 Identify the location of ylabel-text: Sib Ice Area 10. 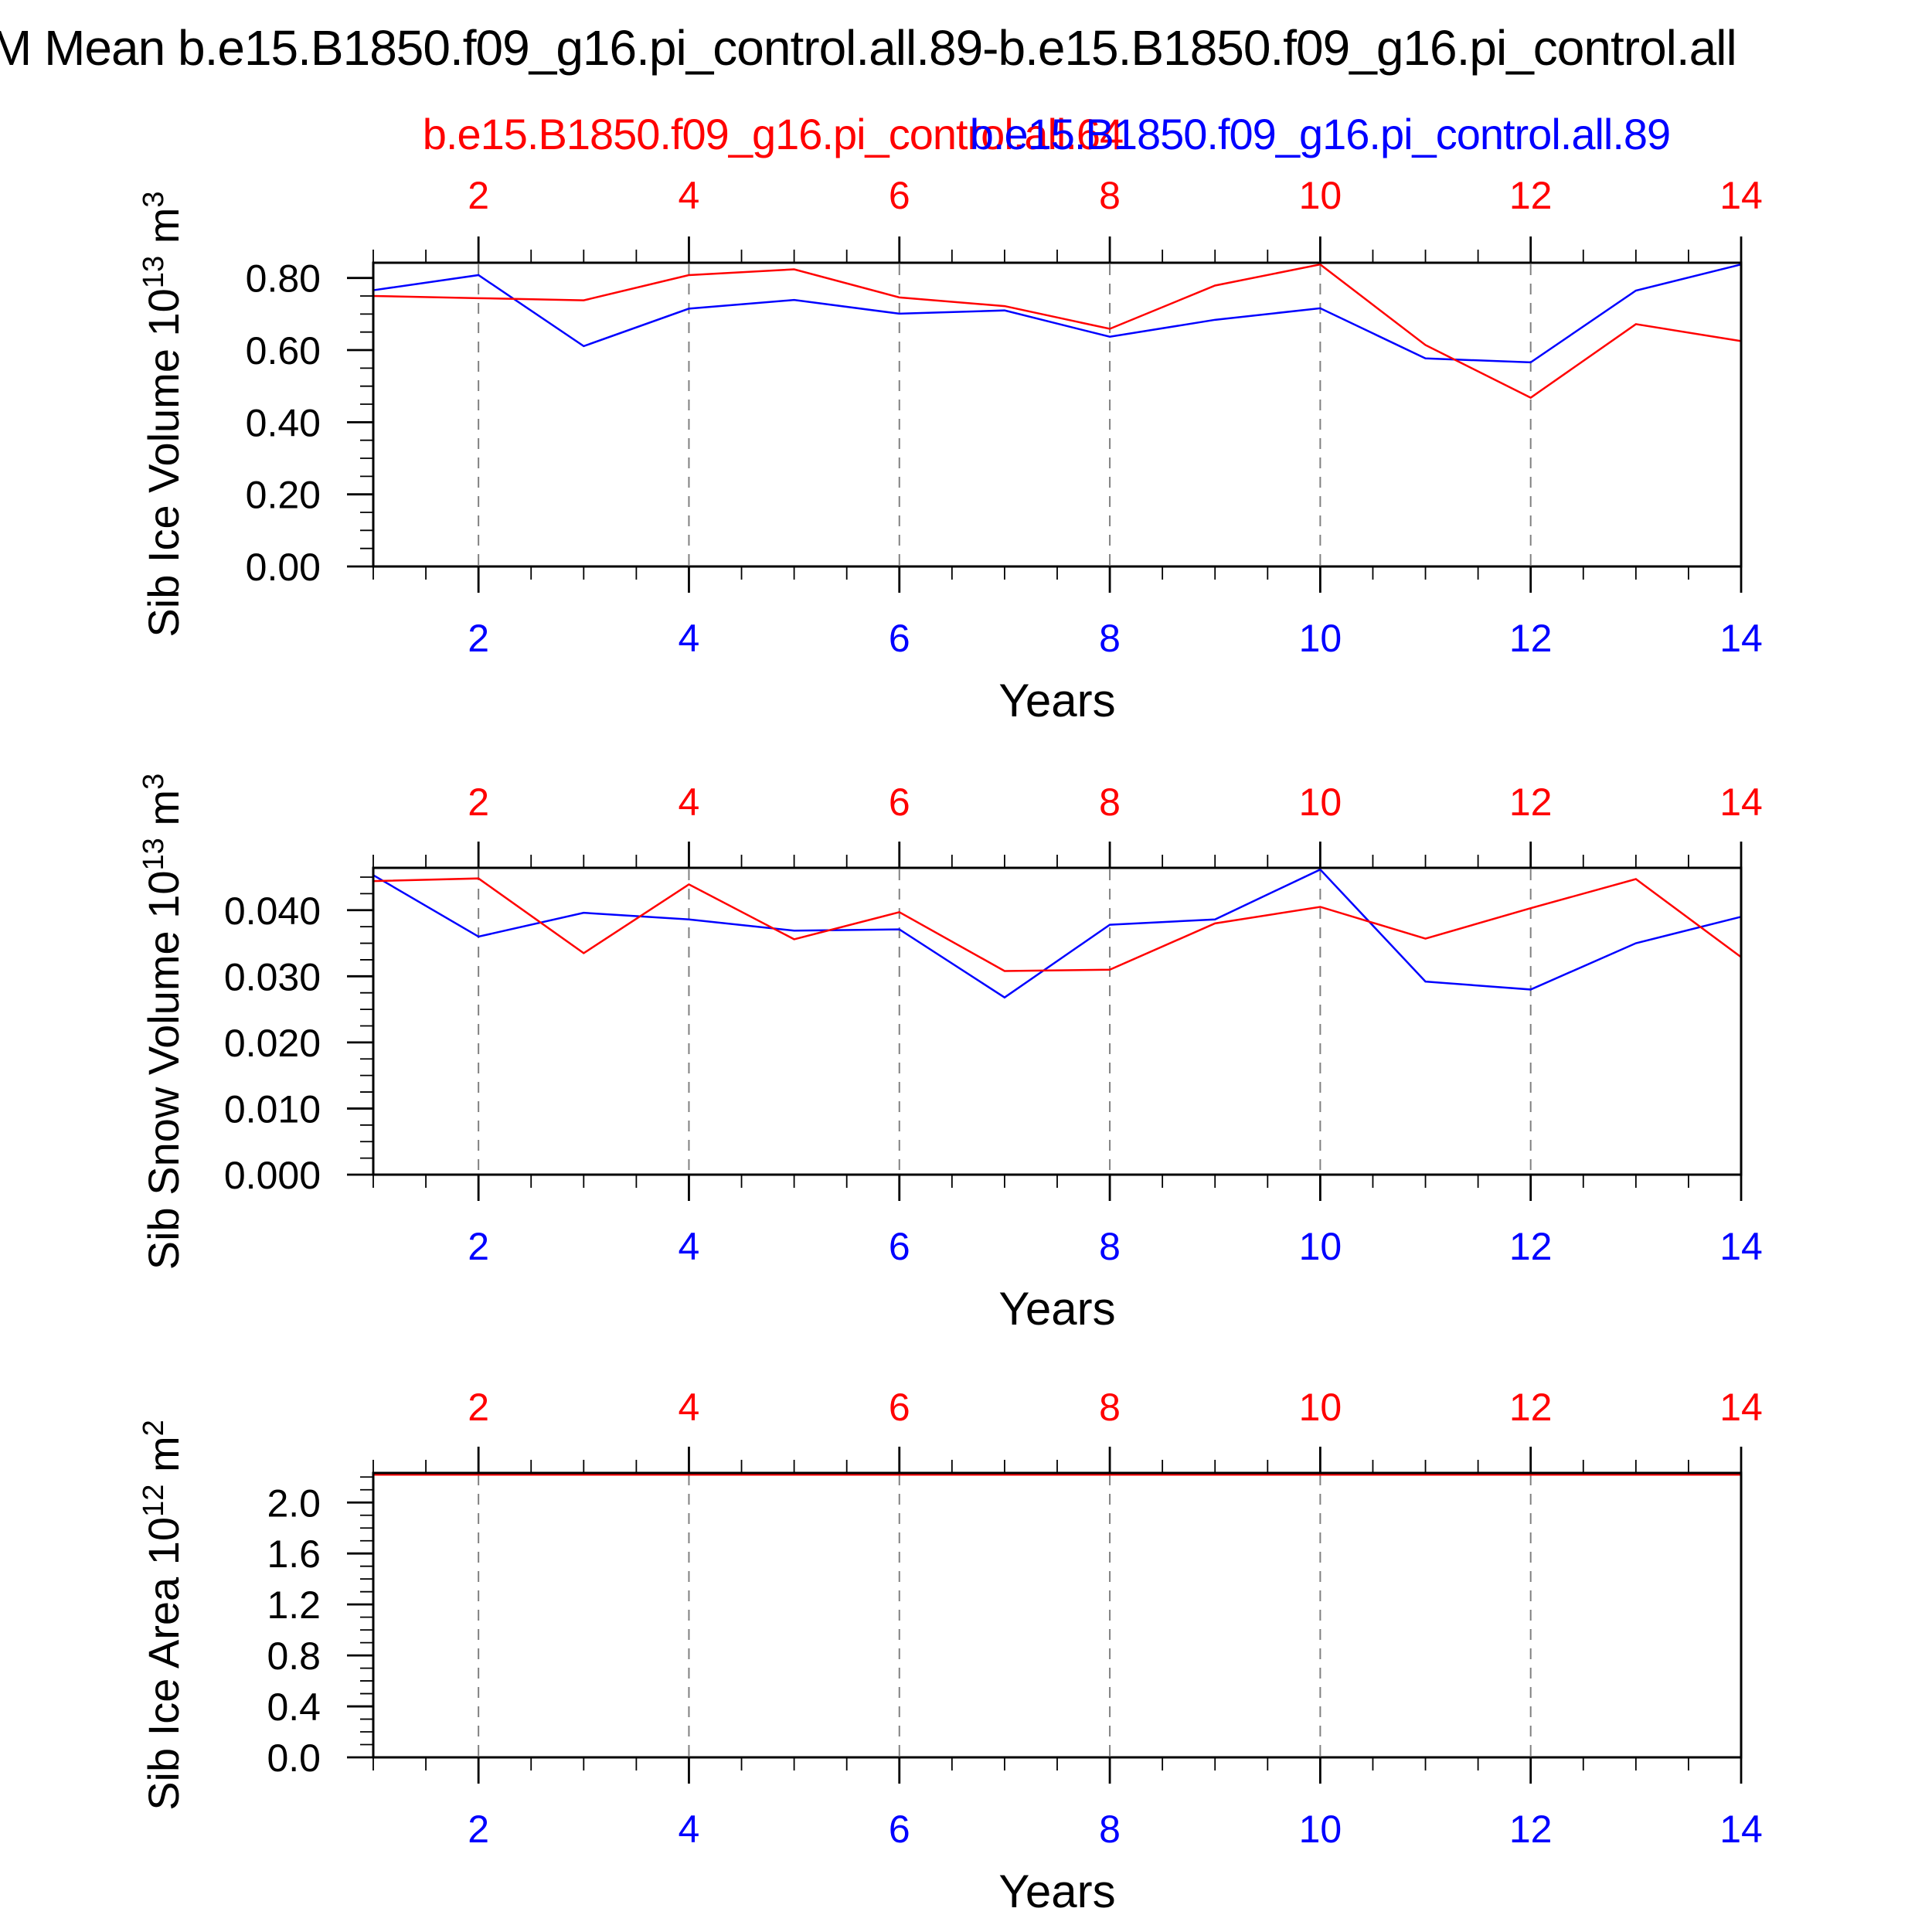
(163, 1664).